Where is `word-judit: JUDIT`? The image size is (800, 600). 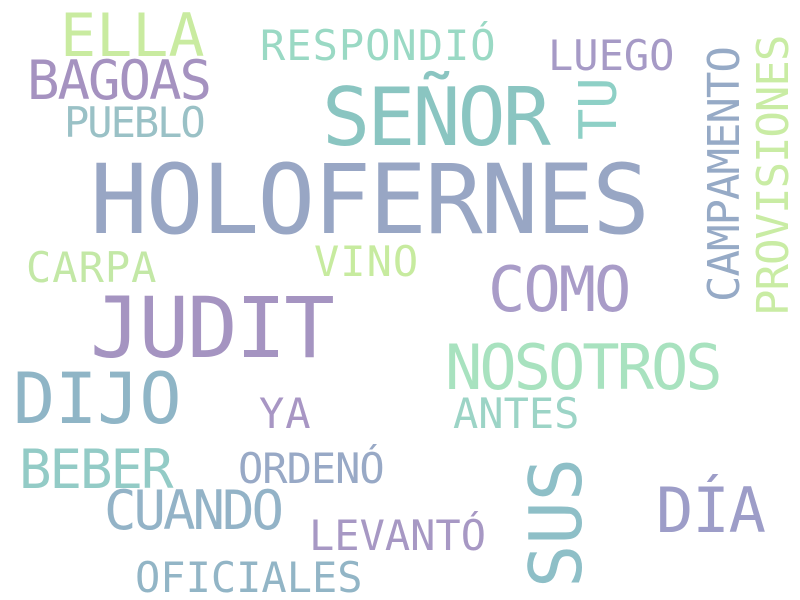
word-judit: JUDIT is located at coordinates (212, 328).